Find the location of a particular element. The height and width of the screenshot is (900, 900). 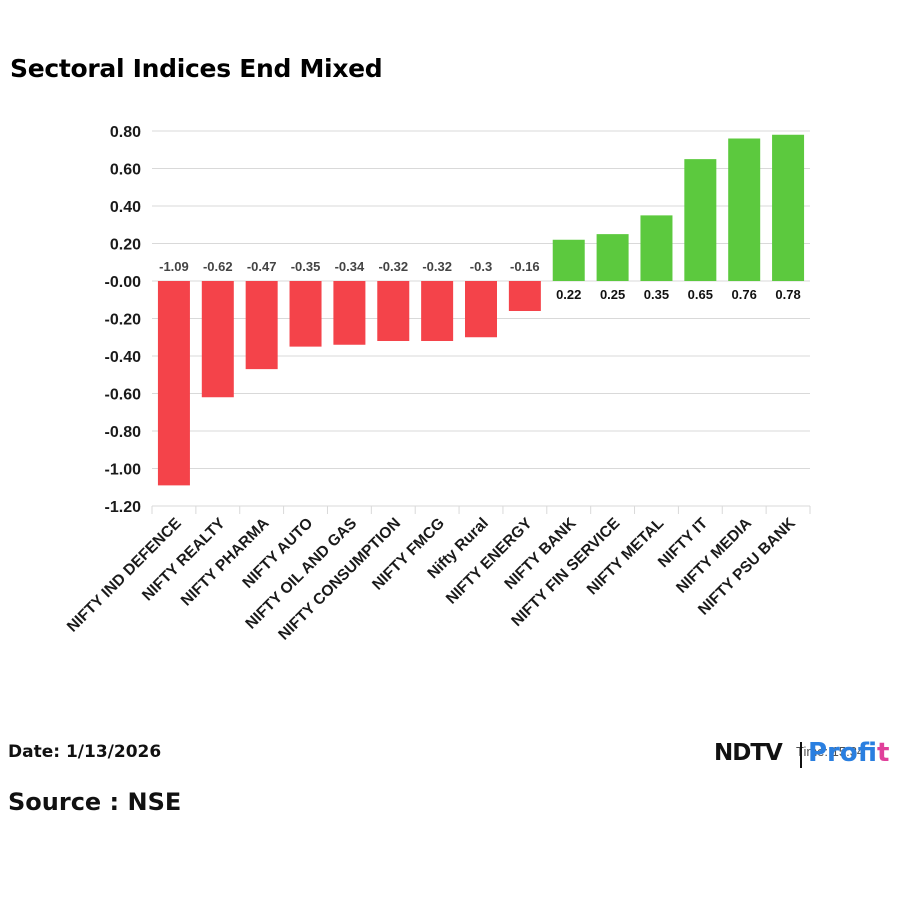

value-label: -0.16 is located at coordinates (525, 266).